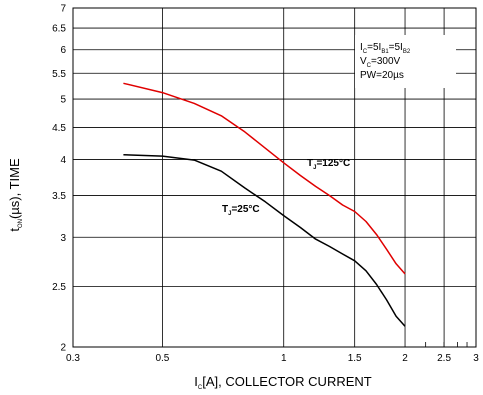 The image size is (483, 395). I want to click on x-tick-label: 0.5, so click(162, 358).